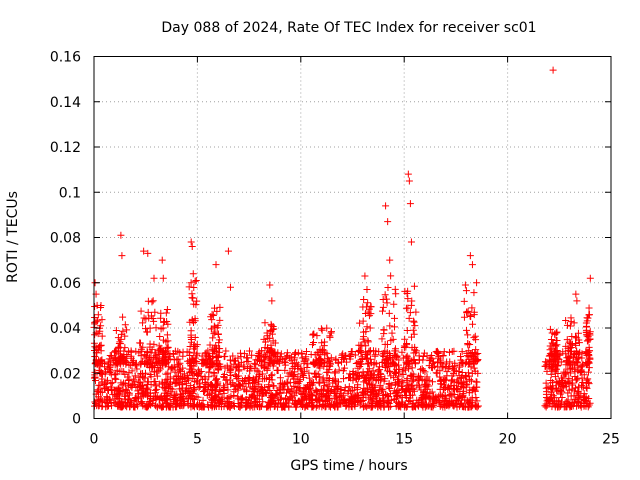  I want to click on x-tick-label: 5, so click(197, 440).